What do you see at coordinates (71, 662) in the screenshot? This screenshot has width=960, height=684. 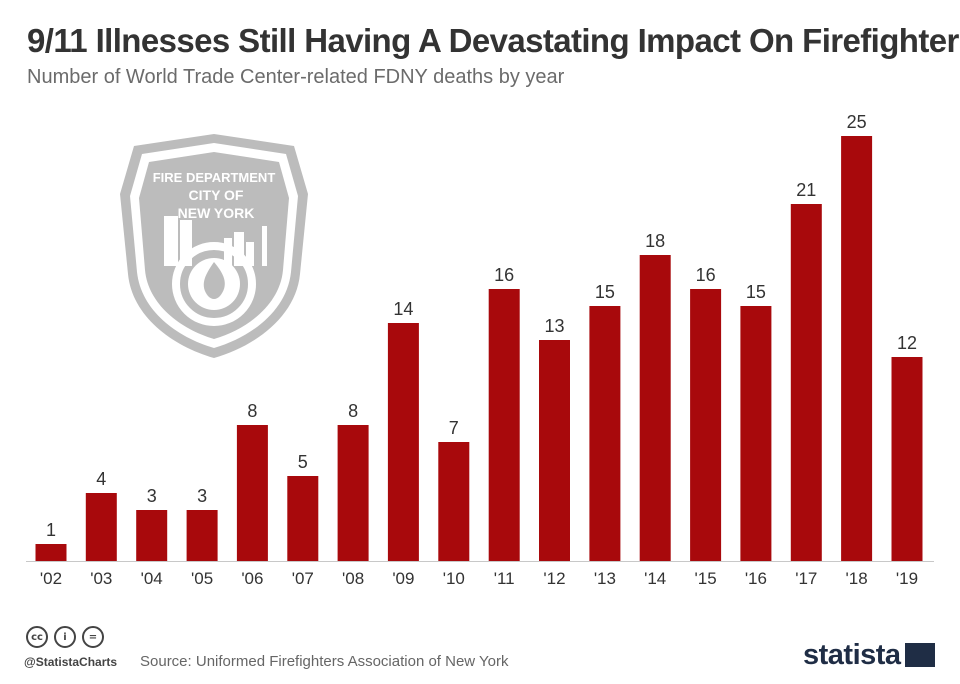 I see `statista-handle: @StatistaCharts` at bounding box center [71, 662].